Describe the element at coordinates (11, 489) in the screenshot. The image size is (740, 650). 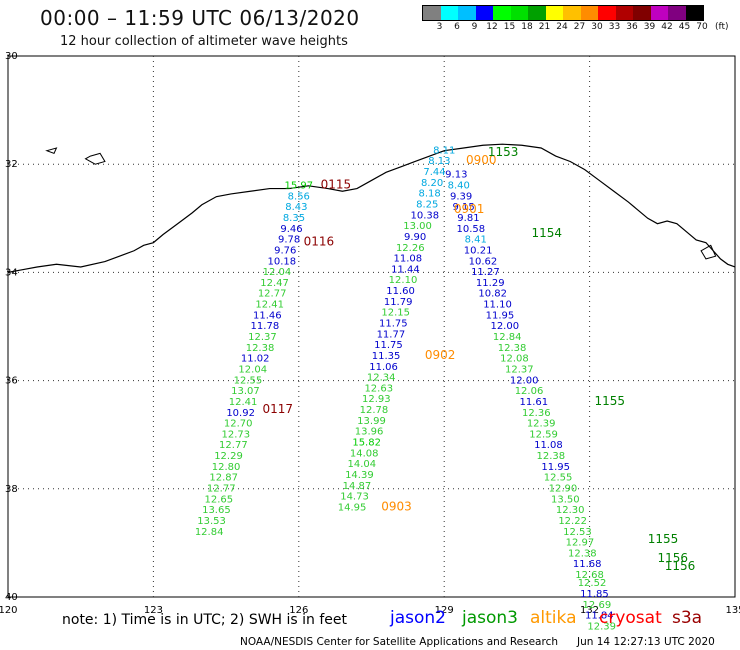
I see `latitude-tick-label: 38` at that location.